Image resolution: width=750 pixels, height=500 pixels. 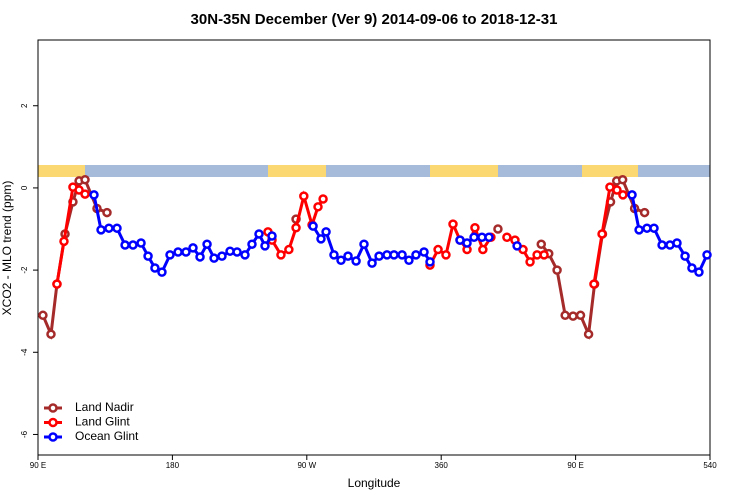 I want to click on x-tick-label: 540, so click(x=710, y=465).